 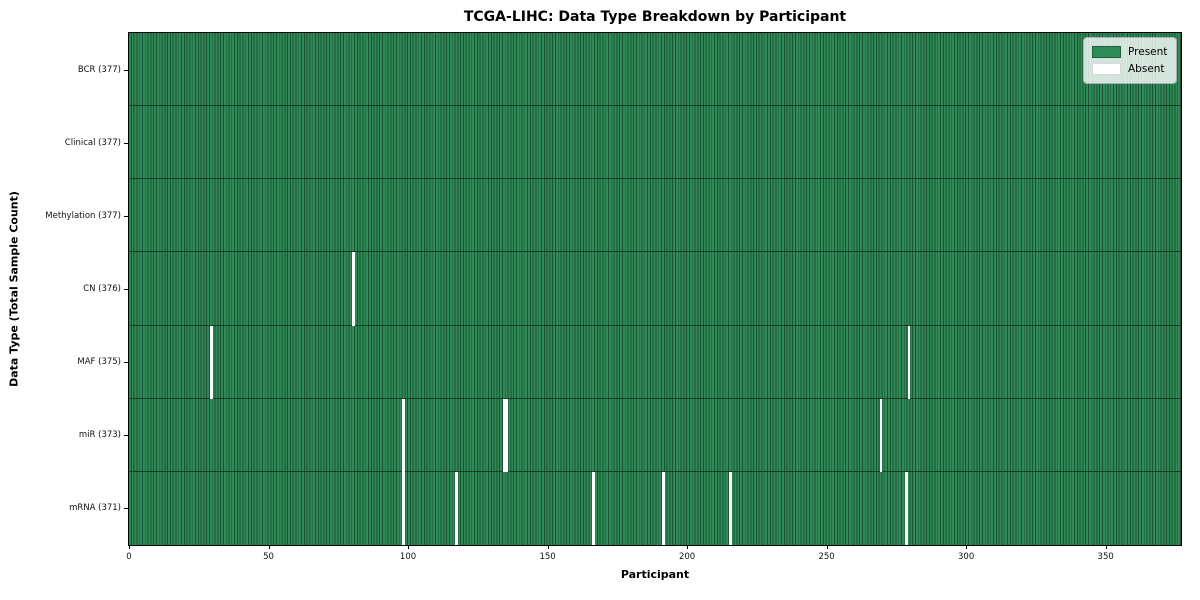 What do you see at coordinates (126, 143) in the screenshot?
I see `y-tick-mark-Clinical` at bounding box center [126, 143].